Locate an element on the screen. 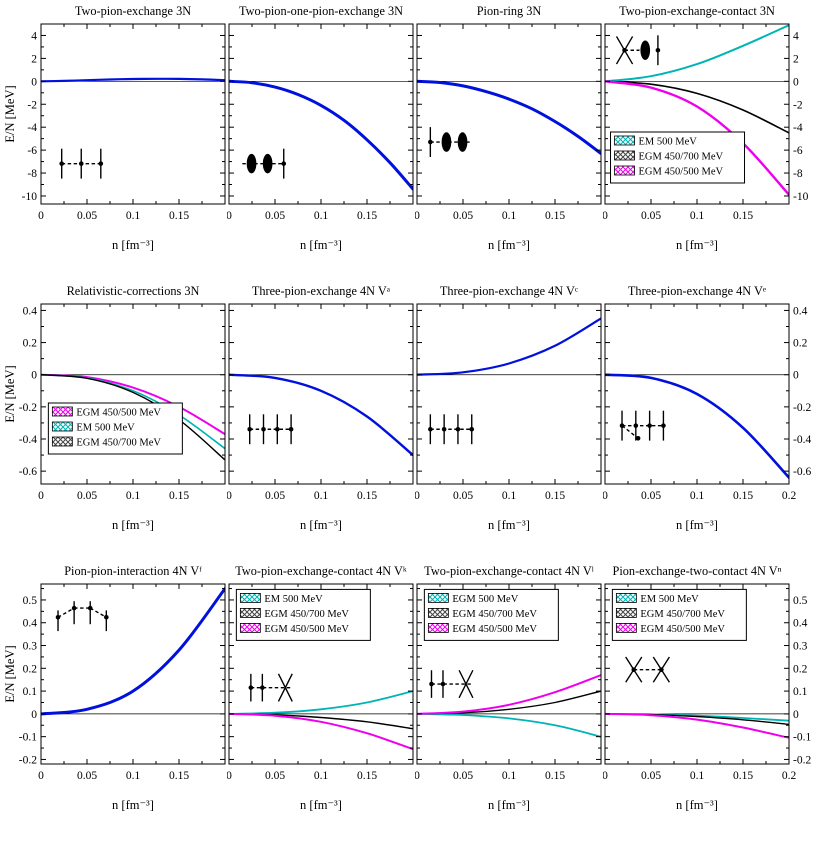  panel-pion-ring-3n: Pion-ring 3N 0 0.05 0.1 0.15 n [fm⁻³] is located at coordinates (508, 128).